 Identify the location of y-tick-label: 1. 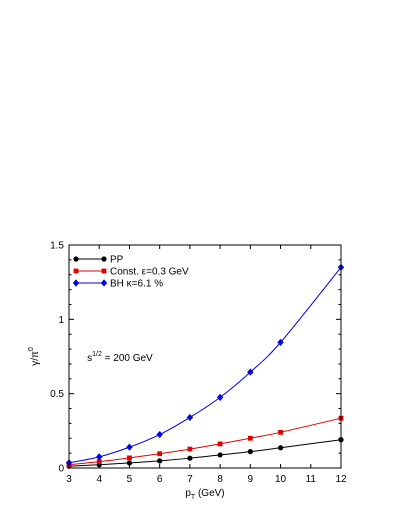
(61, 320).